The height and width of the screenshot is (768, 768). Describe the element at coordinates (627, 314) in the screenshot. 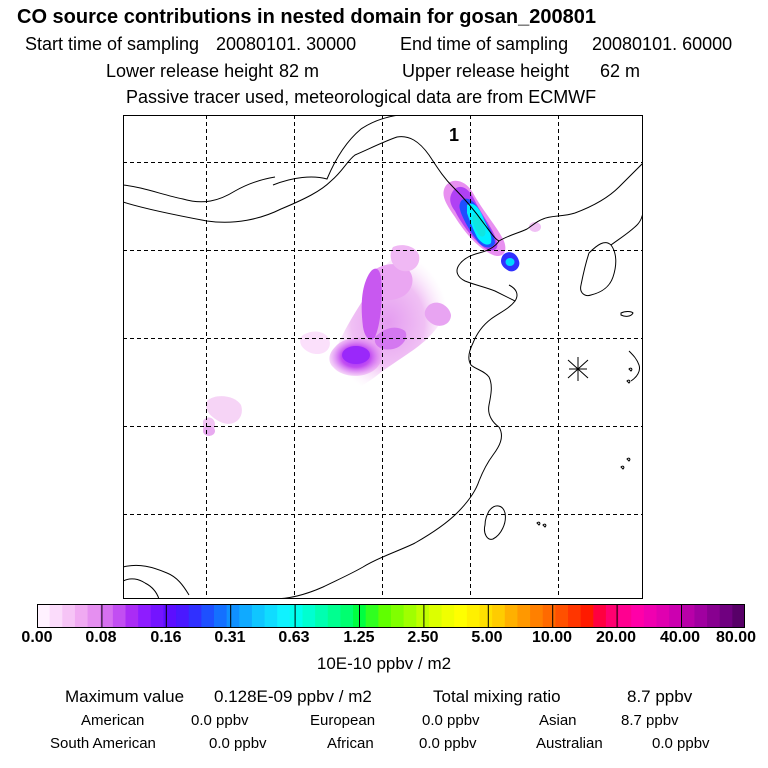

I see `island-jeju` at that location.